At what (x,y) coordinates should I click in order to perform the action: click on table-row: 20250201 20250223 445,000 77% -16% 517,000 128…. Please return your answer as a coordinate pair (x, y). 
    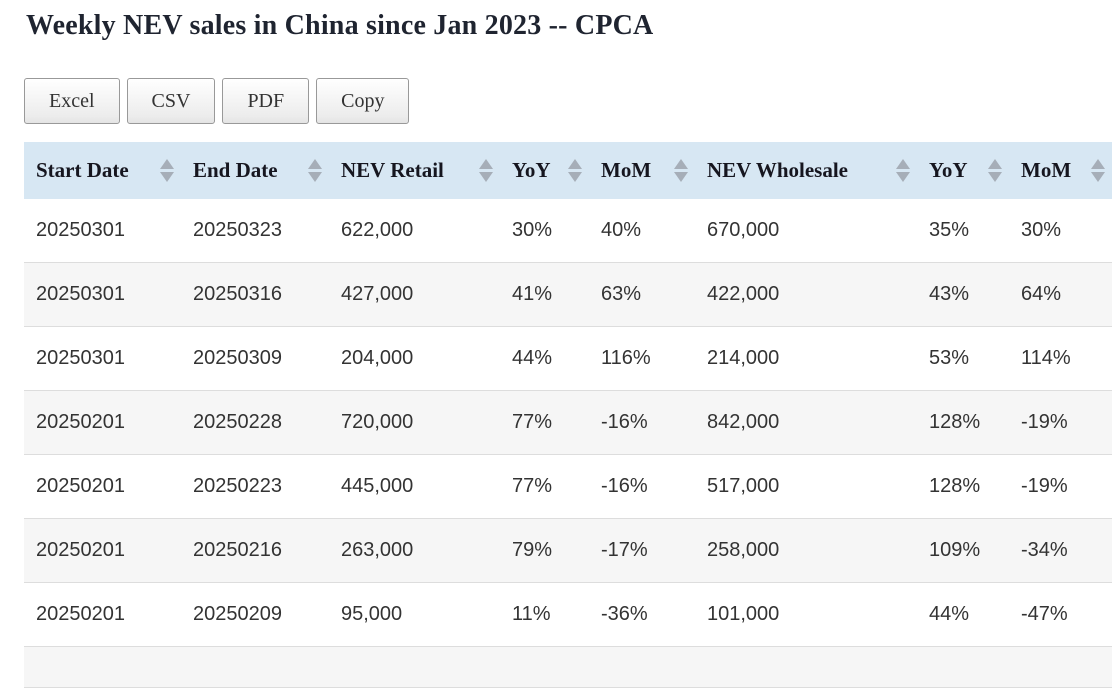
    Looking at the image, I should click on (568, 486).